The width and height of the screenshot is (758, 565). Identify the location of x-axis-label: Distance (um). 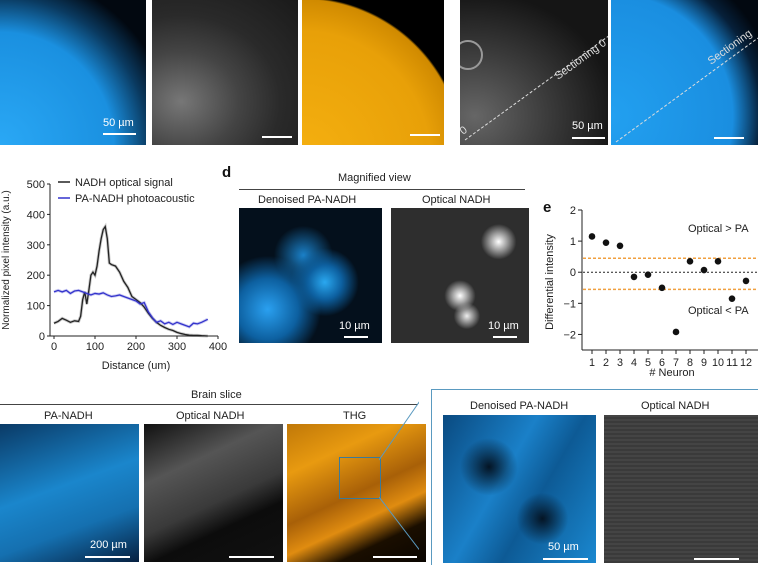
(136, 366).